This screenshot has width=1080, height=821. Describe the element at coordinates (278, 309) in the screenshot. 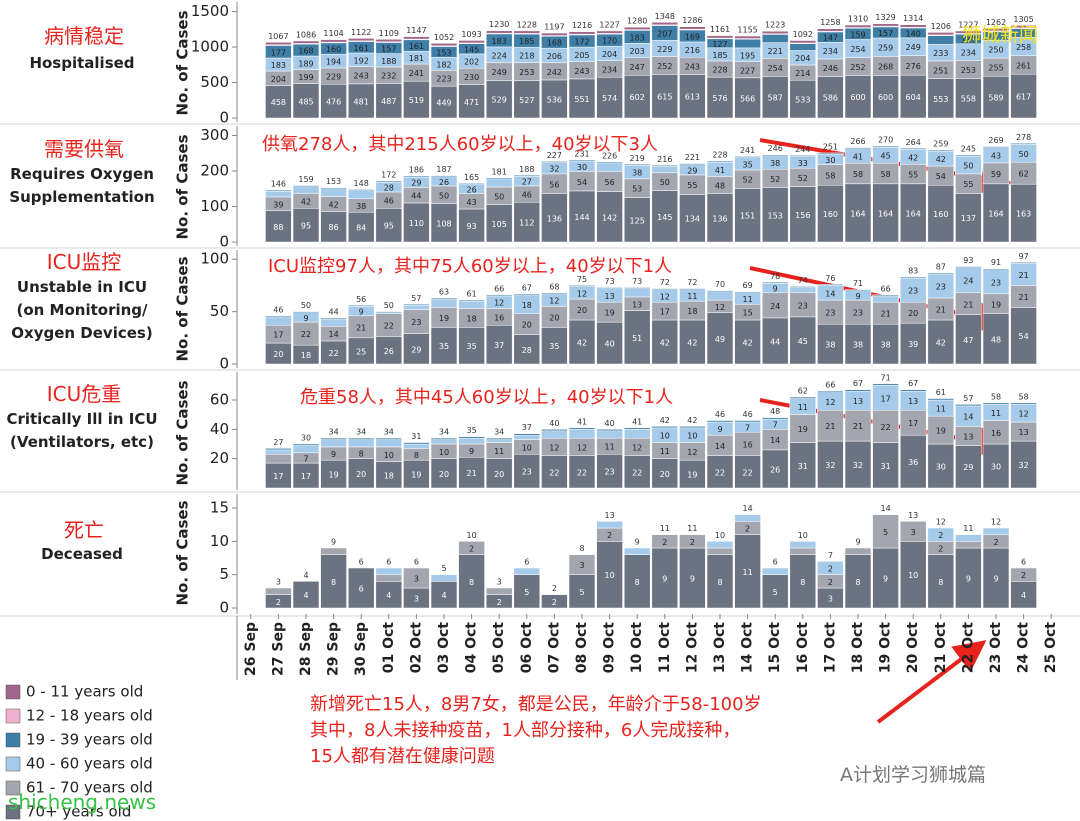

I see `total-label: 46` at that location.